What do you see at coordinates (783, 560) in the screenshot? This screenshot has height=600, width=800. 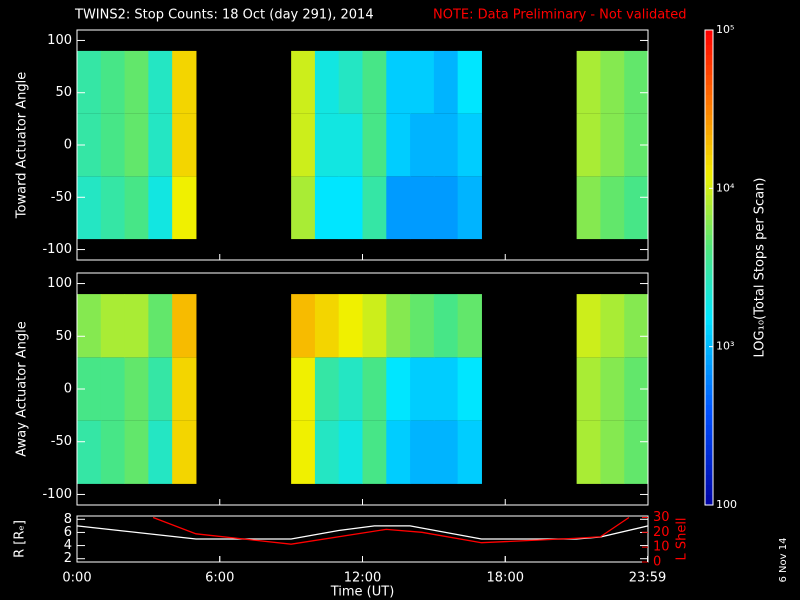 I see `date-stamp: 6 Nov 14` at bounding box center [783, 560].